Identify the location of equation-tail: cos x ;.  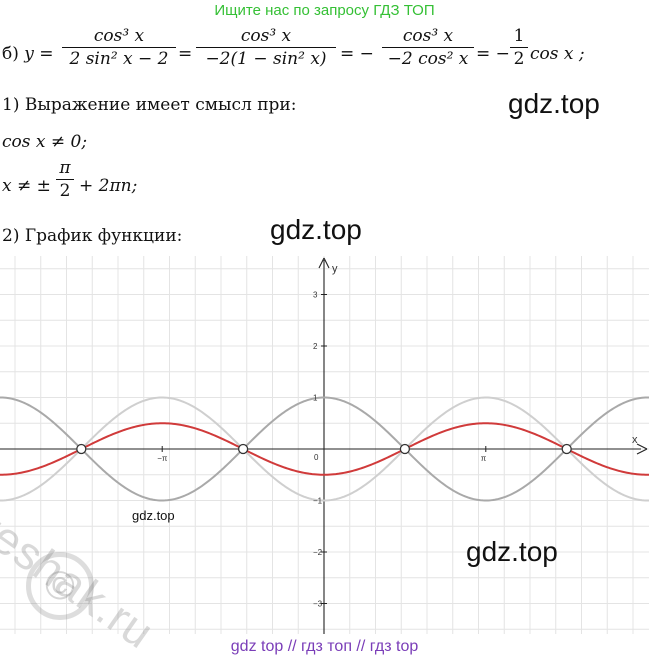
(557, 54).